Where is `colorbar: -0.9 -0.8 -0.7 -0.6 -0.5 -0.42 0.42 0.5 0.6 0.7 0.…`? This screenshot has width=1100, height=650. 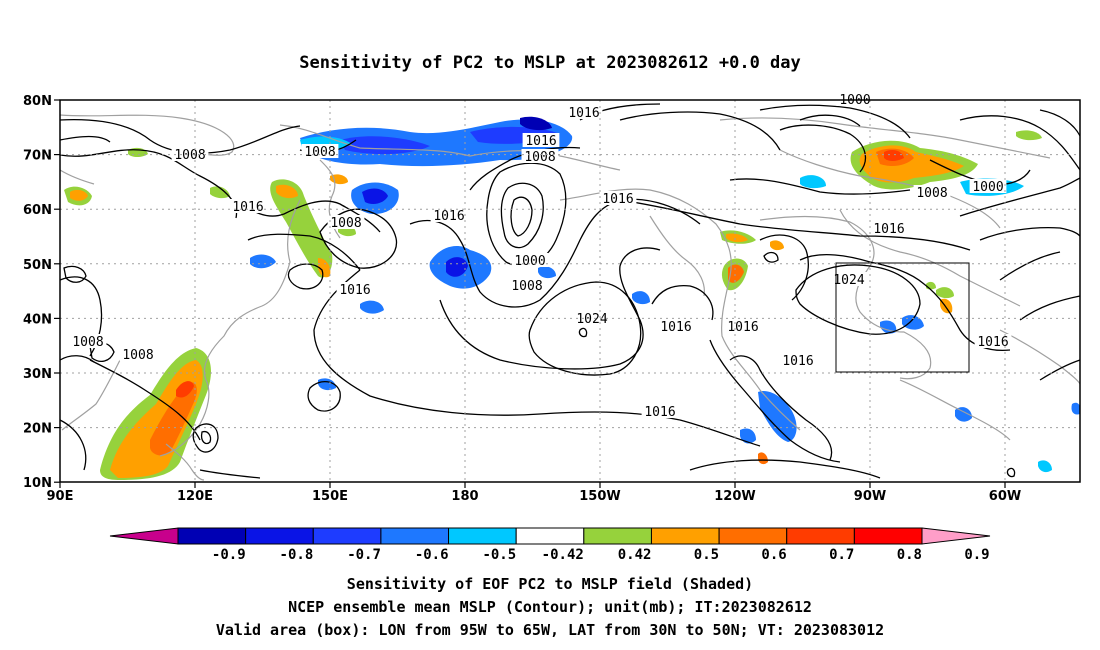
colorbar: -0.9 -0.8 -0.7 -0.6 -0.5 -0.42 0.42 0.5 0.6 0.7 0.… is located at coordinates (550, 545).